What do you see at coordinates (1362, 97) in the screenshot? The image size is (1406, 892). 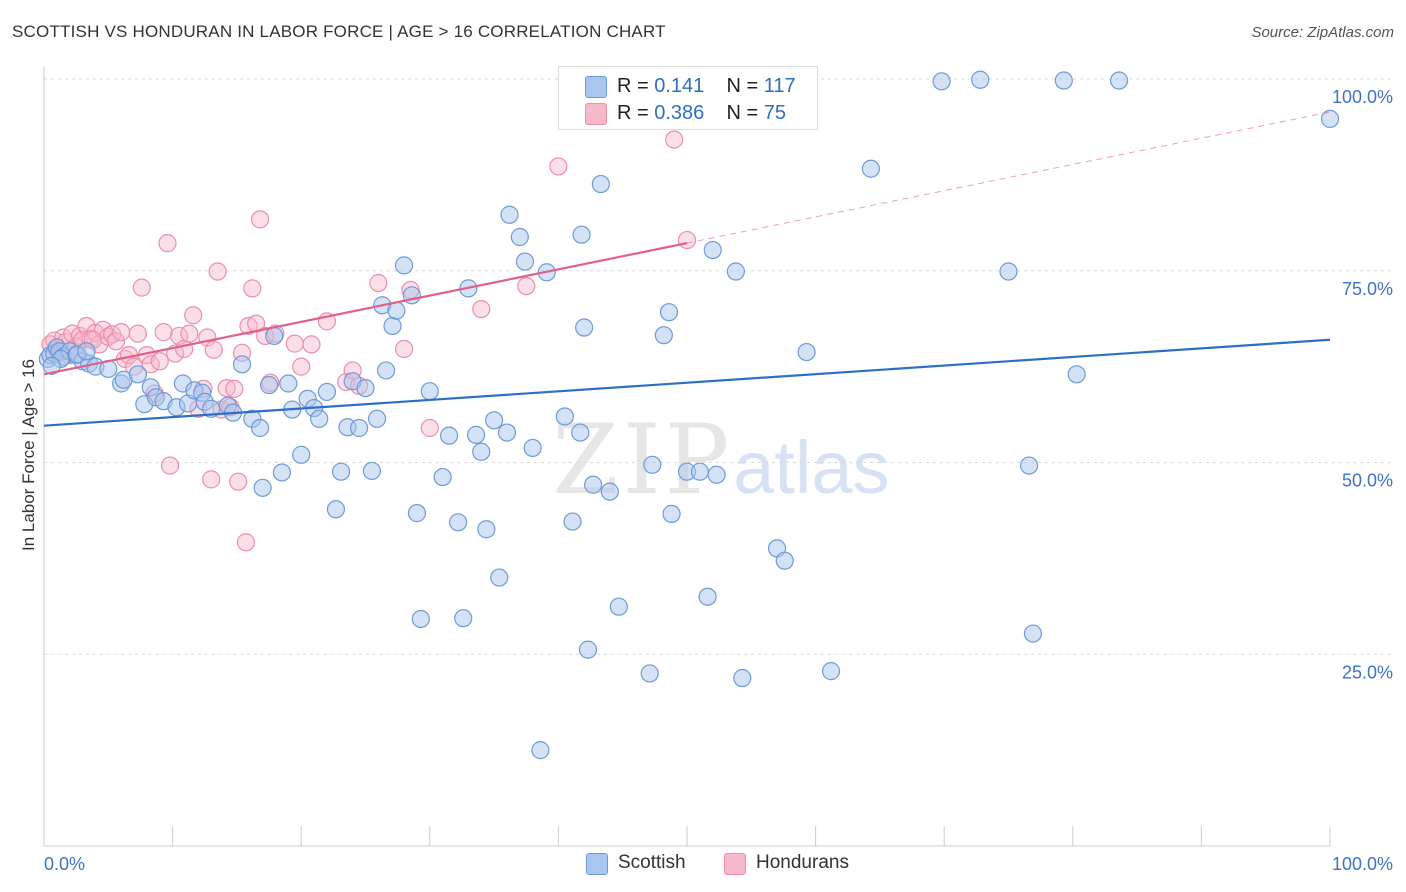 I see `y-tick-label: 100.0%` at bounding box center [1362, 97].